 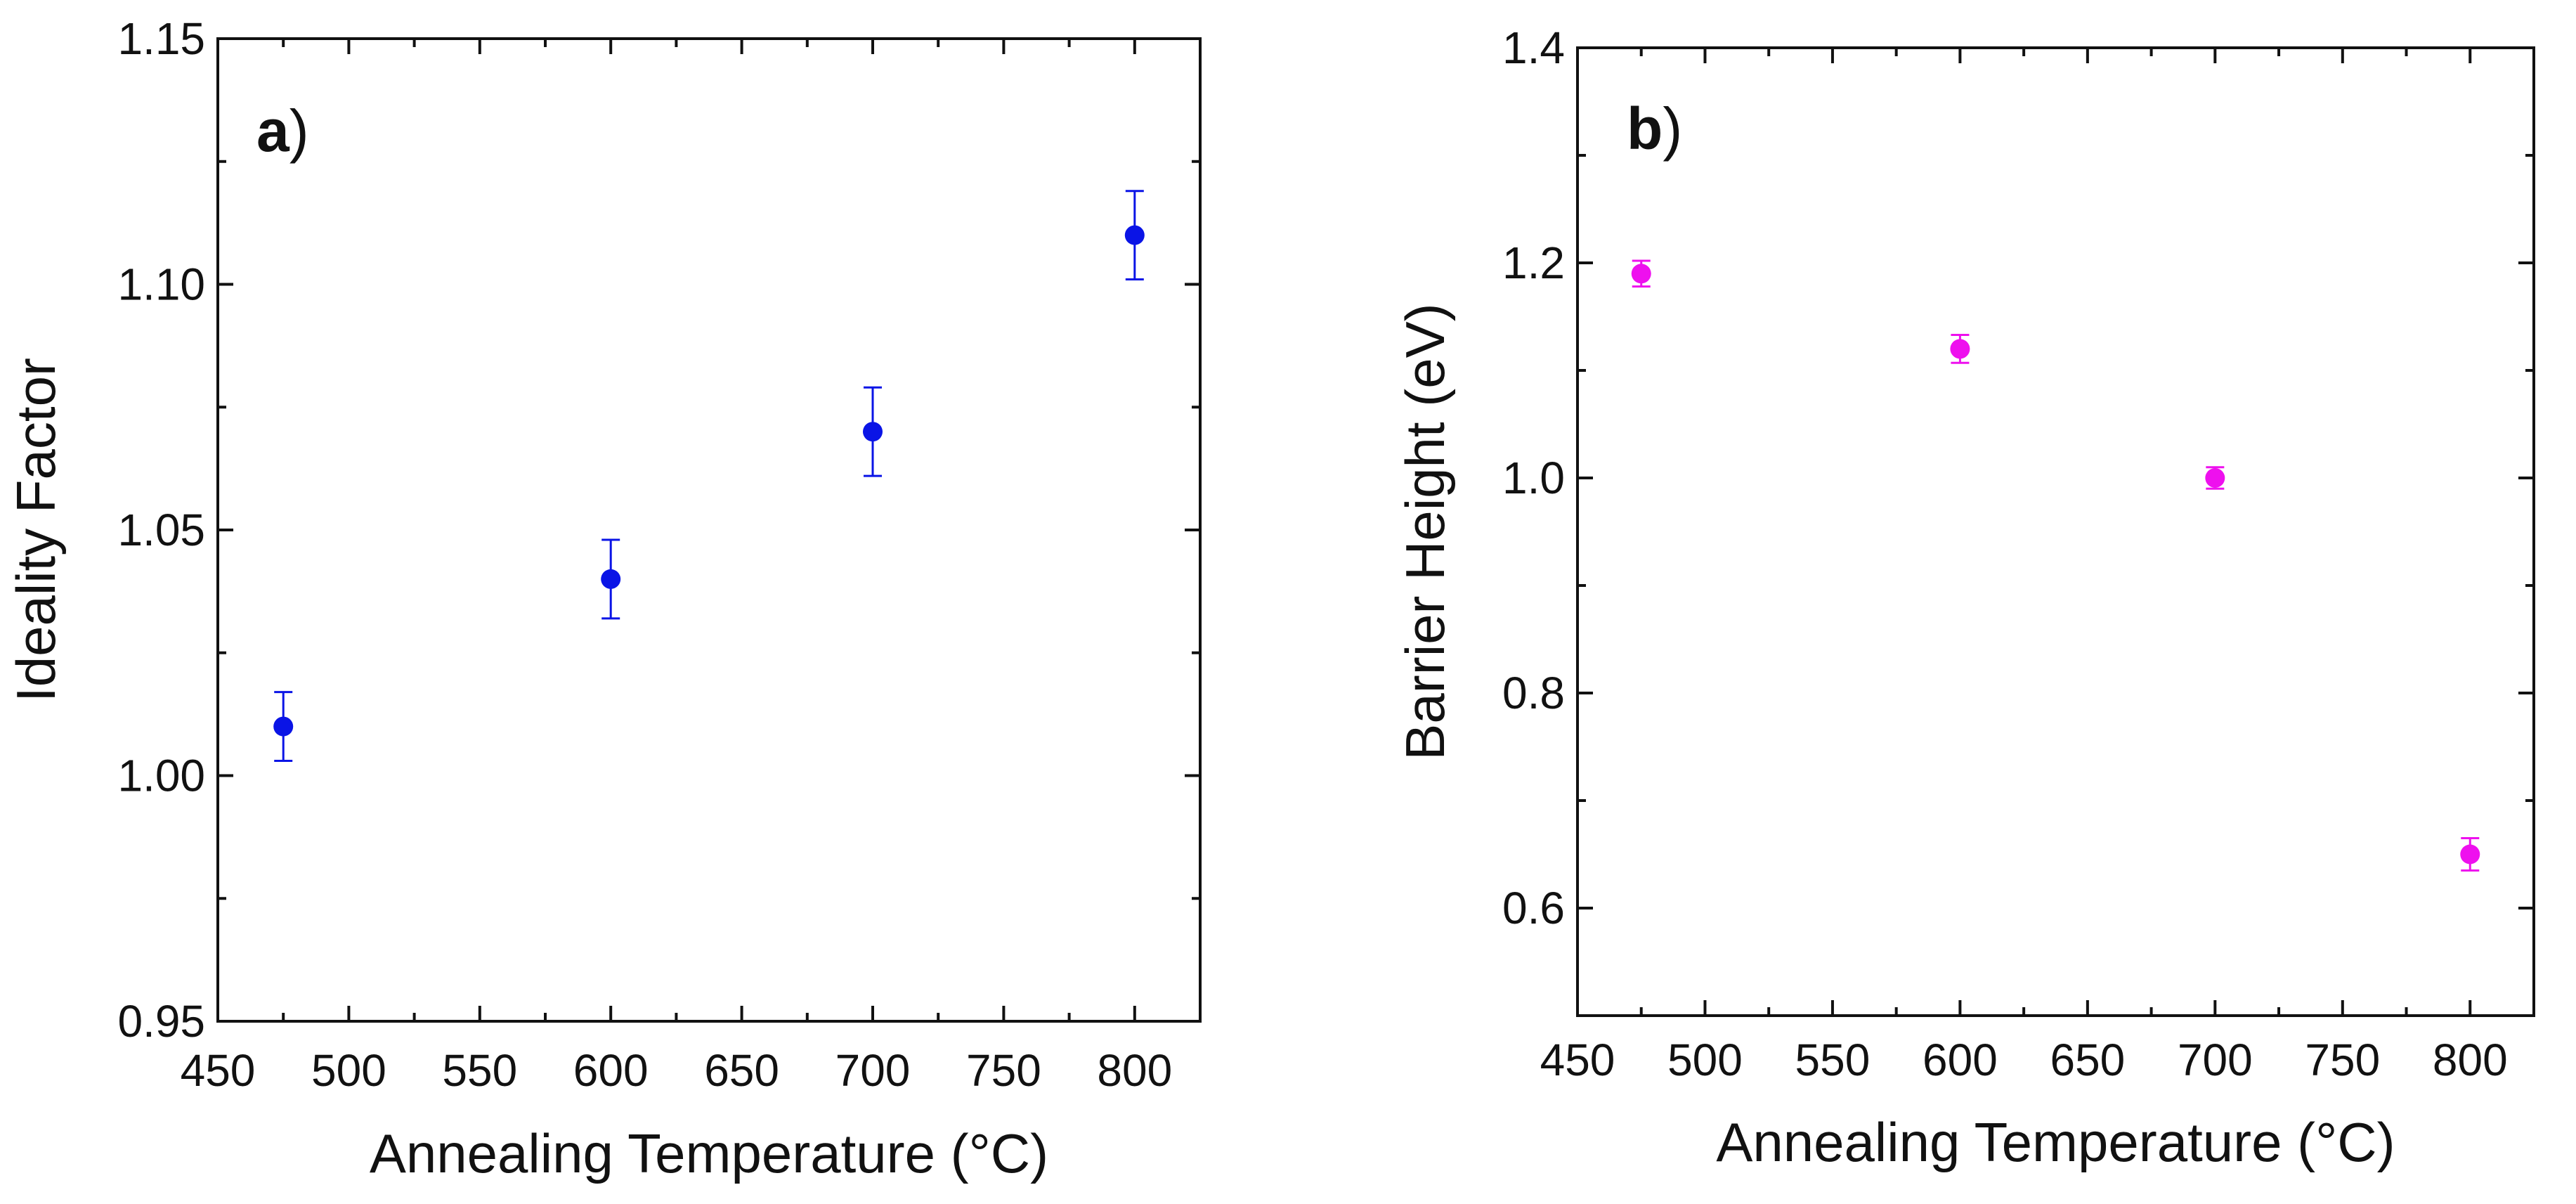 I want to click on y-tick-label: 1.0, so click(x=1533, y=478).